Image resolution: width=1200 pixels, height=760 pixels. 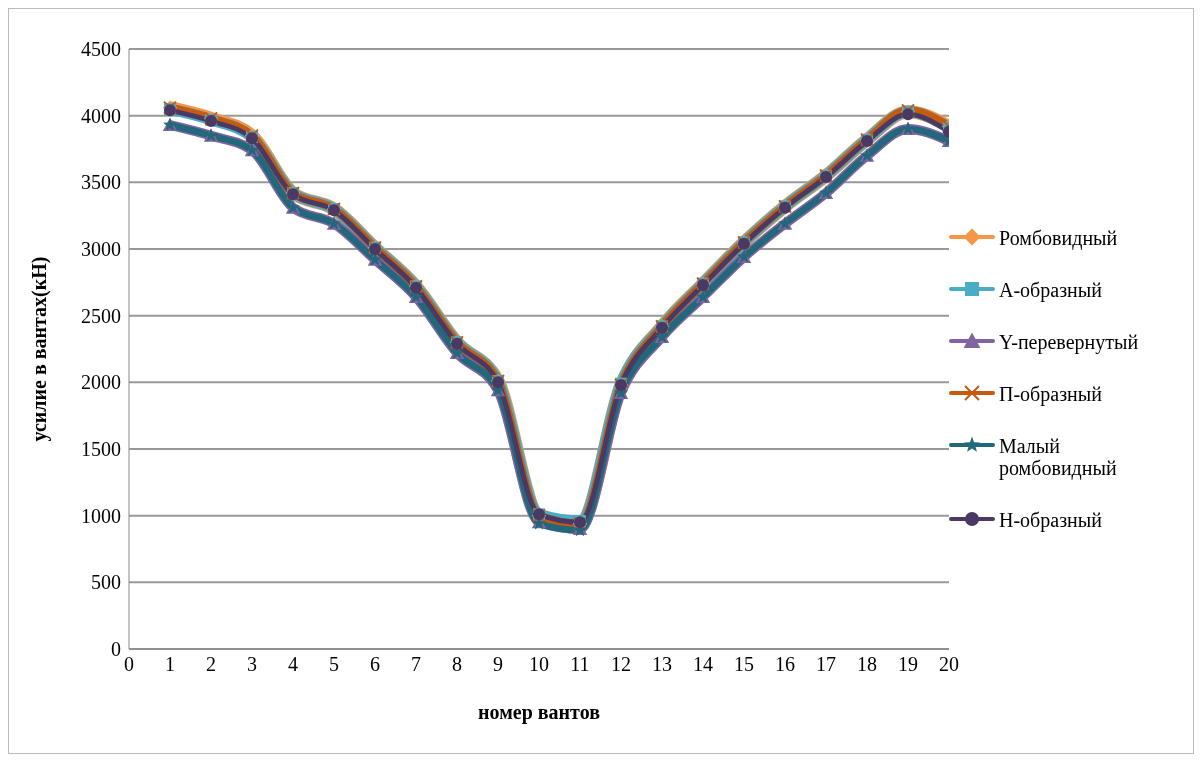 I want to click on x-tick-label: 4, so click(x=293, y=664).